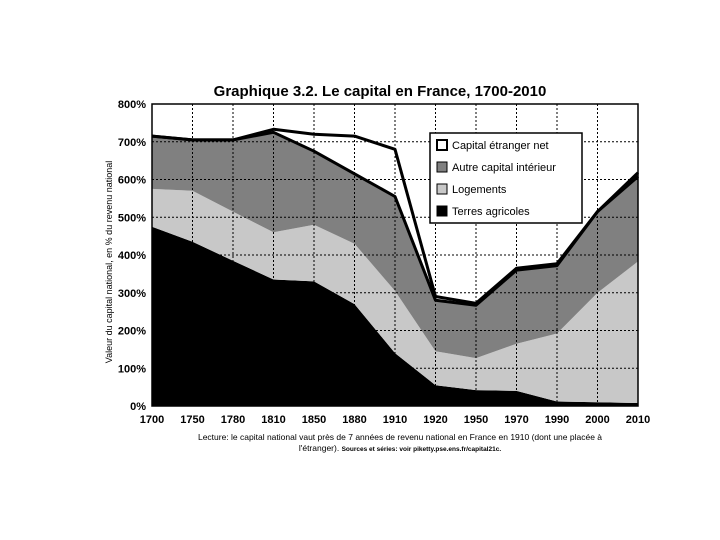  I want to click on x-tick-label: 1970, so click(516, 420).